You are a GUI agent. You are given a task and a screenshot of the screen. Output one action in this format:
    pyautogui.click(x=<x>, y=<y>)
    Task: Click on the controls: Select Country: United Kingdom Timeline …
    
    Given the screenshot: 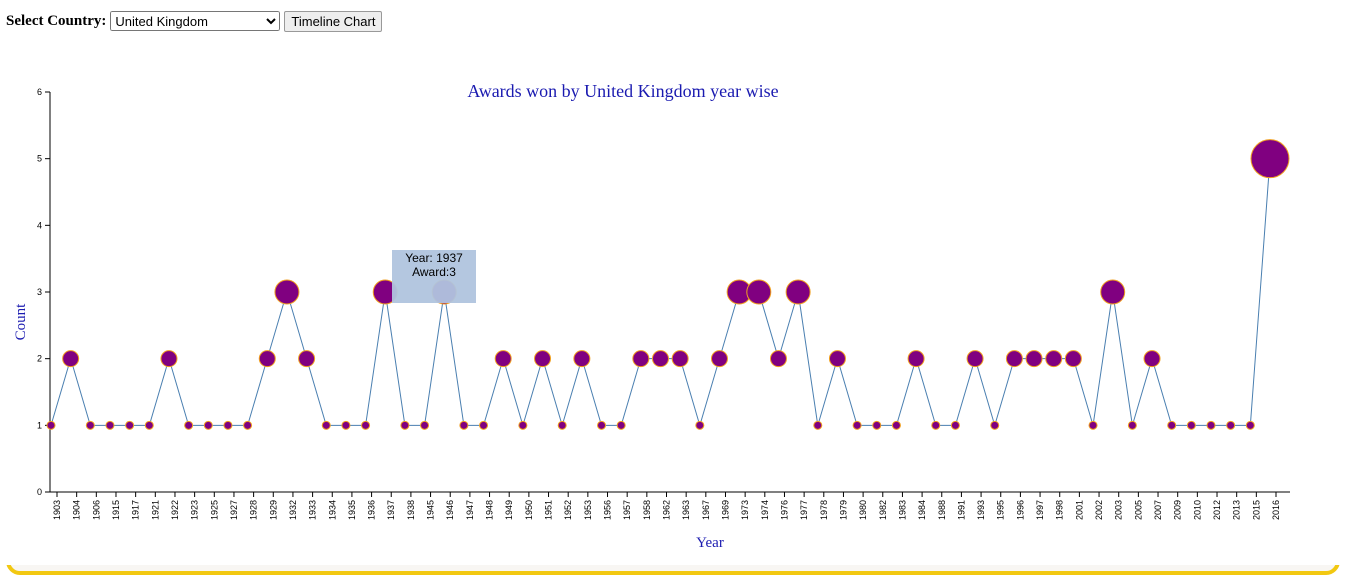 What is the action you would take?
    pyautogui.click(x=194, y=21)
    